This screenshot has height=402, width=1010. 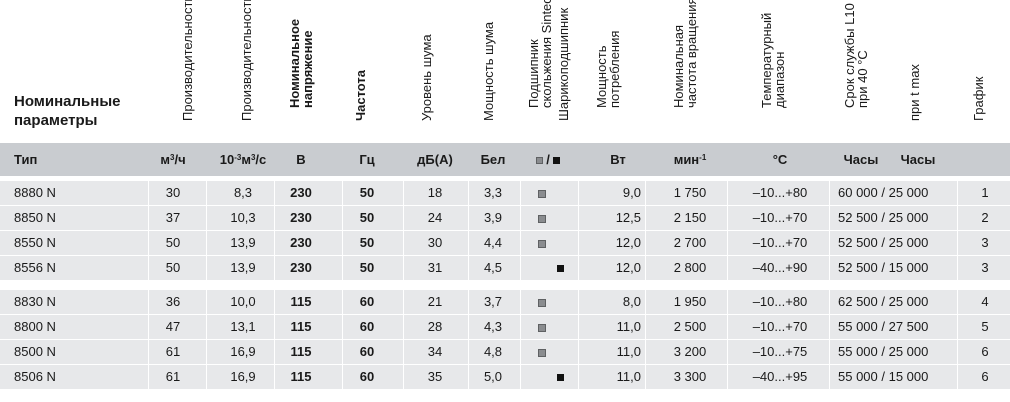 What do you see at coordinates (493, 242) in the screenshot?
I see `cell-bel: 4,4` at bounding box center [493, 242].